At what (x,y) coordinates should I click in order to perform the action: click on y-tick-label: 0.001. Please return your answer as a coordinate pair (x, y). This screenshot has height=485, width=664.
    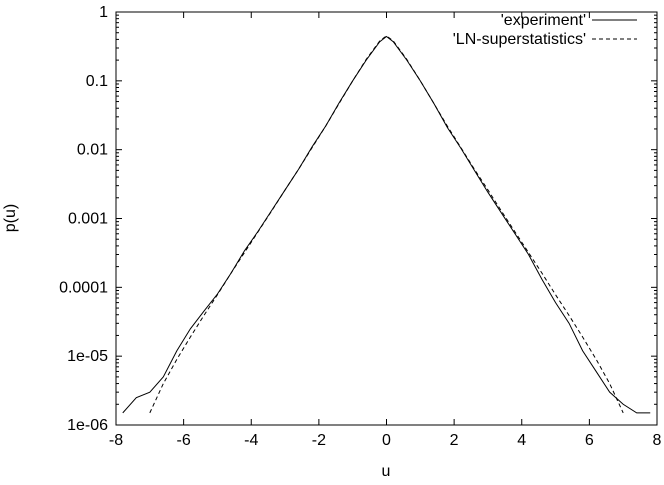
    Looking at the image, I should click on (88, 219).